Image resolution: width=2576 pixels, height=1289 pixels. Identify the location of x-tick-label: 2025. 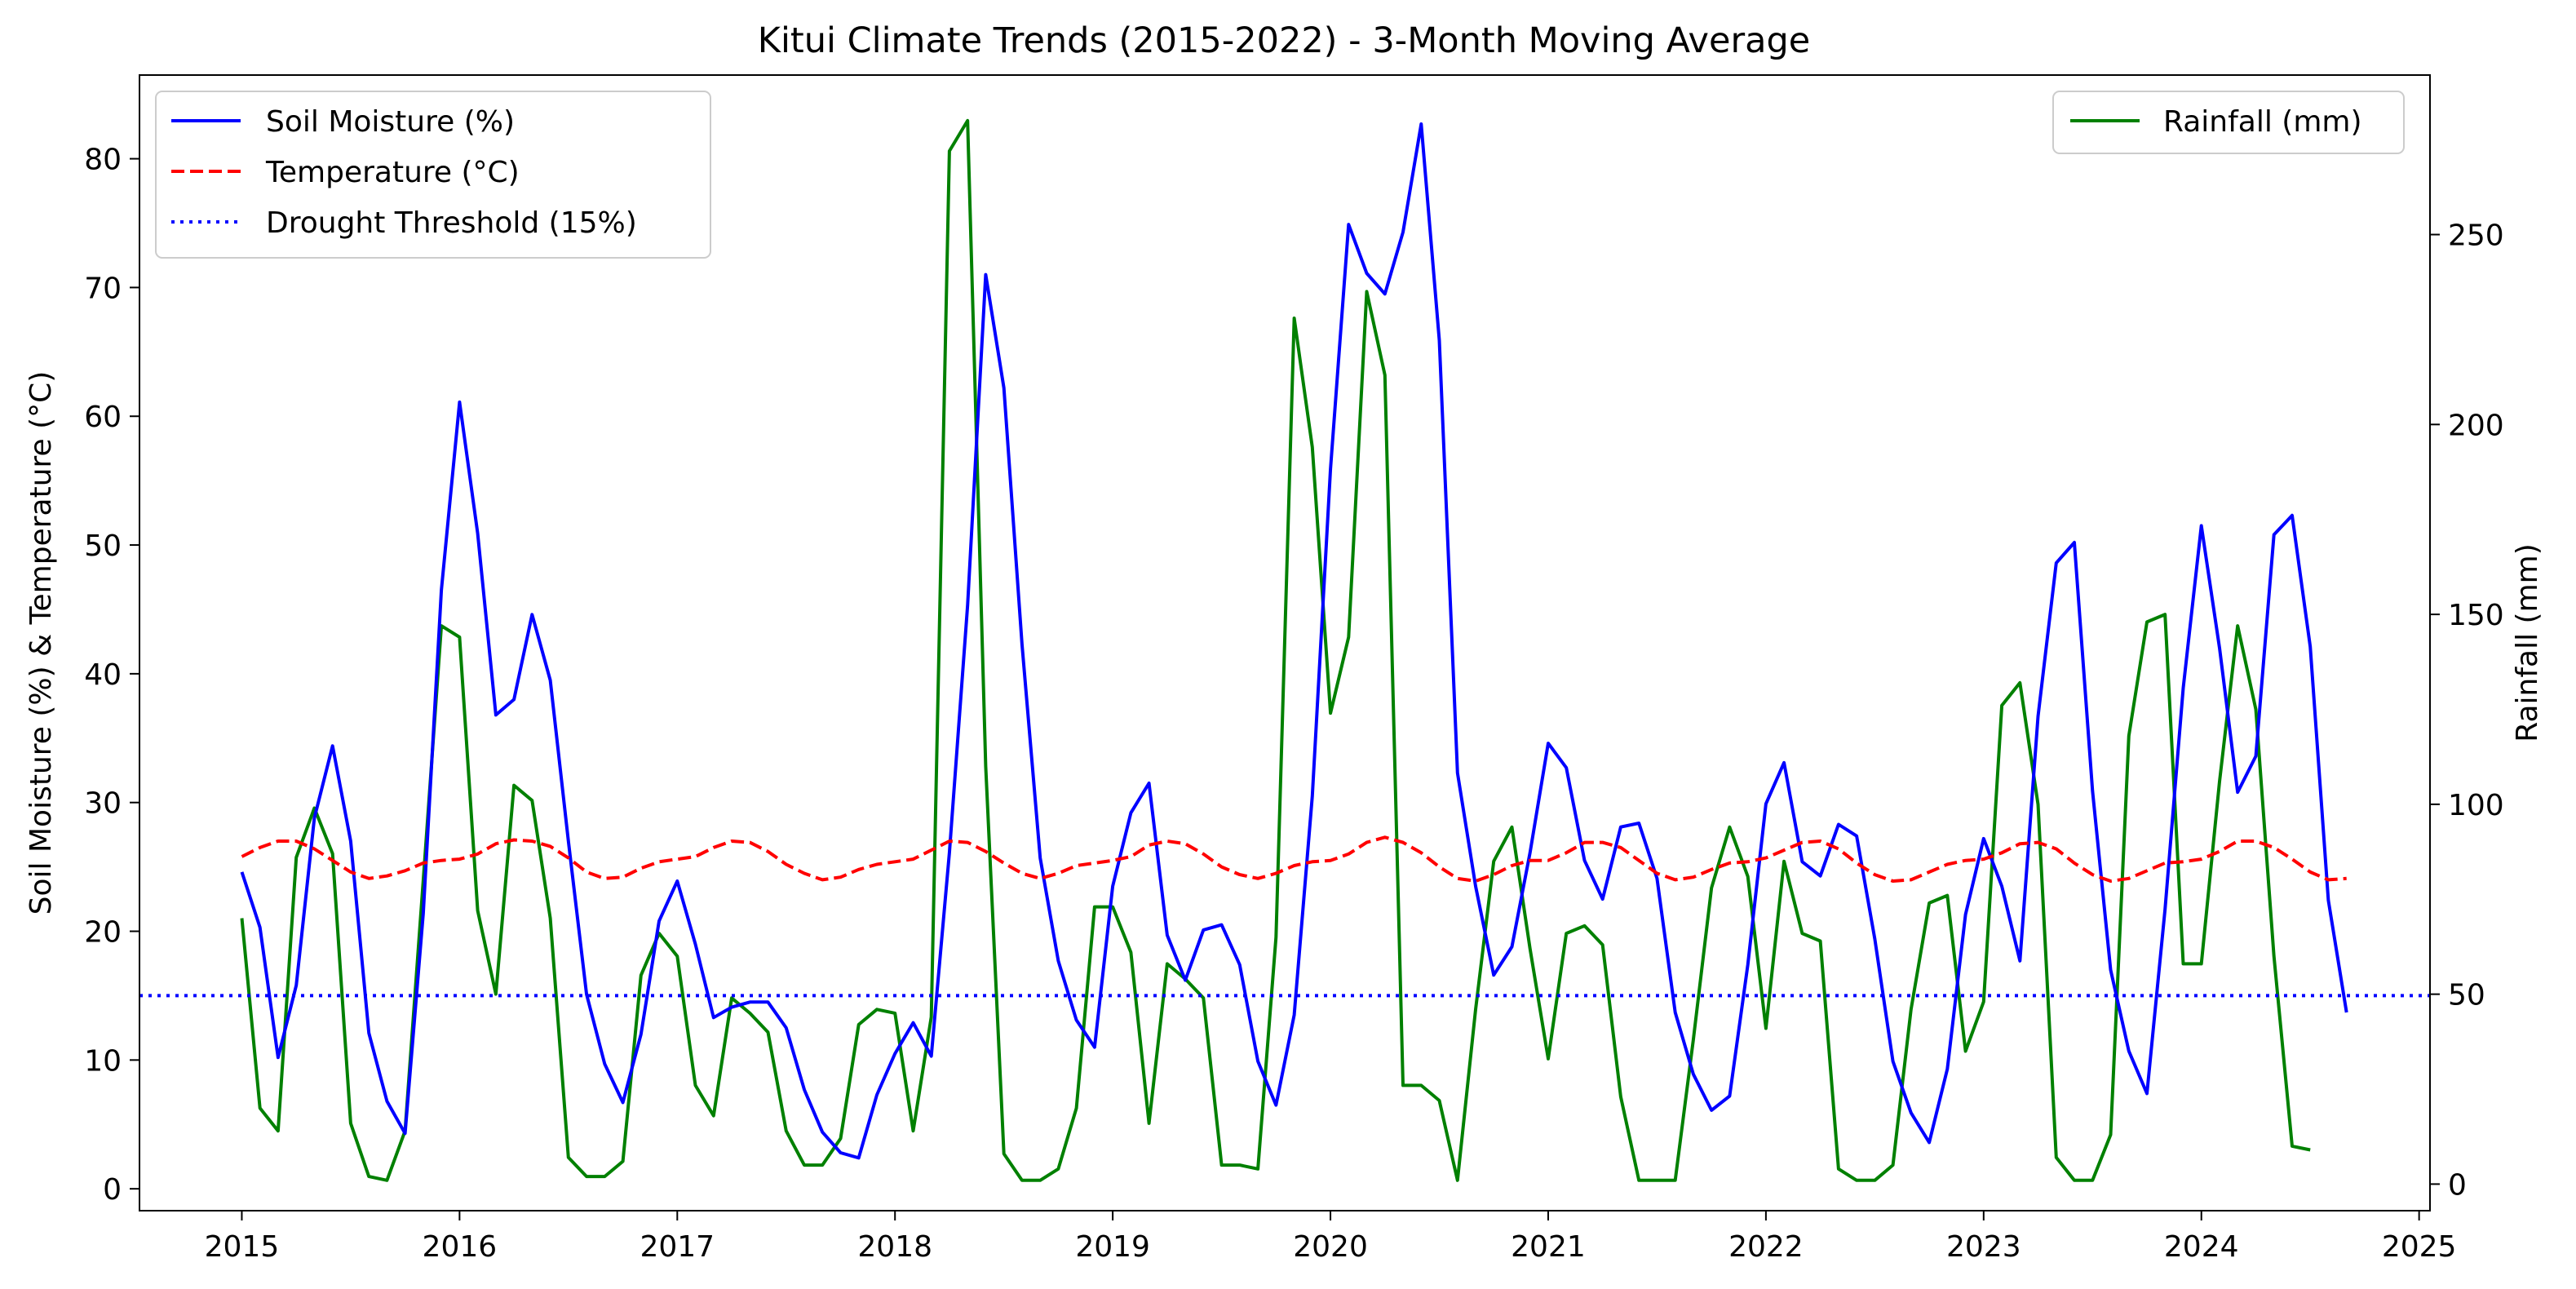
(2419, 1247).